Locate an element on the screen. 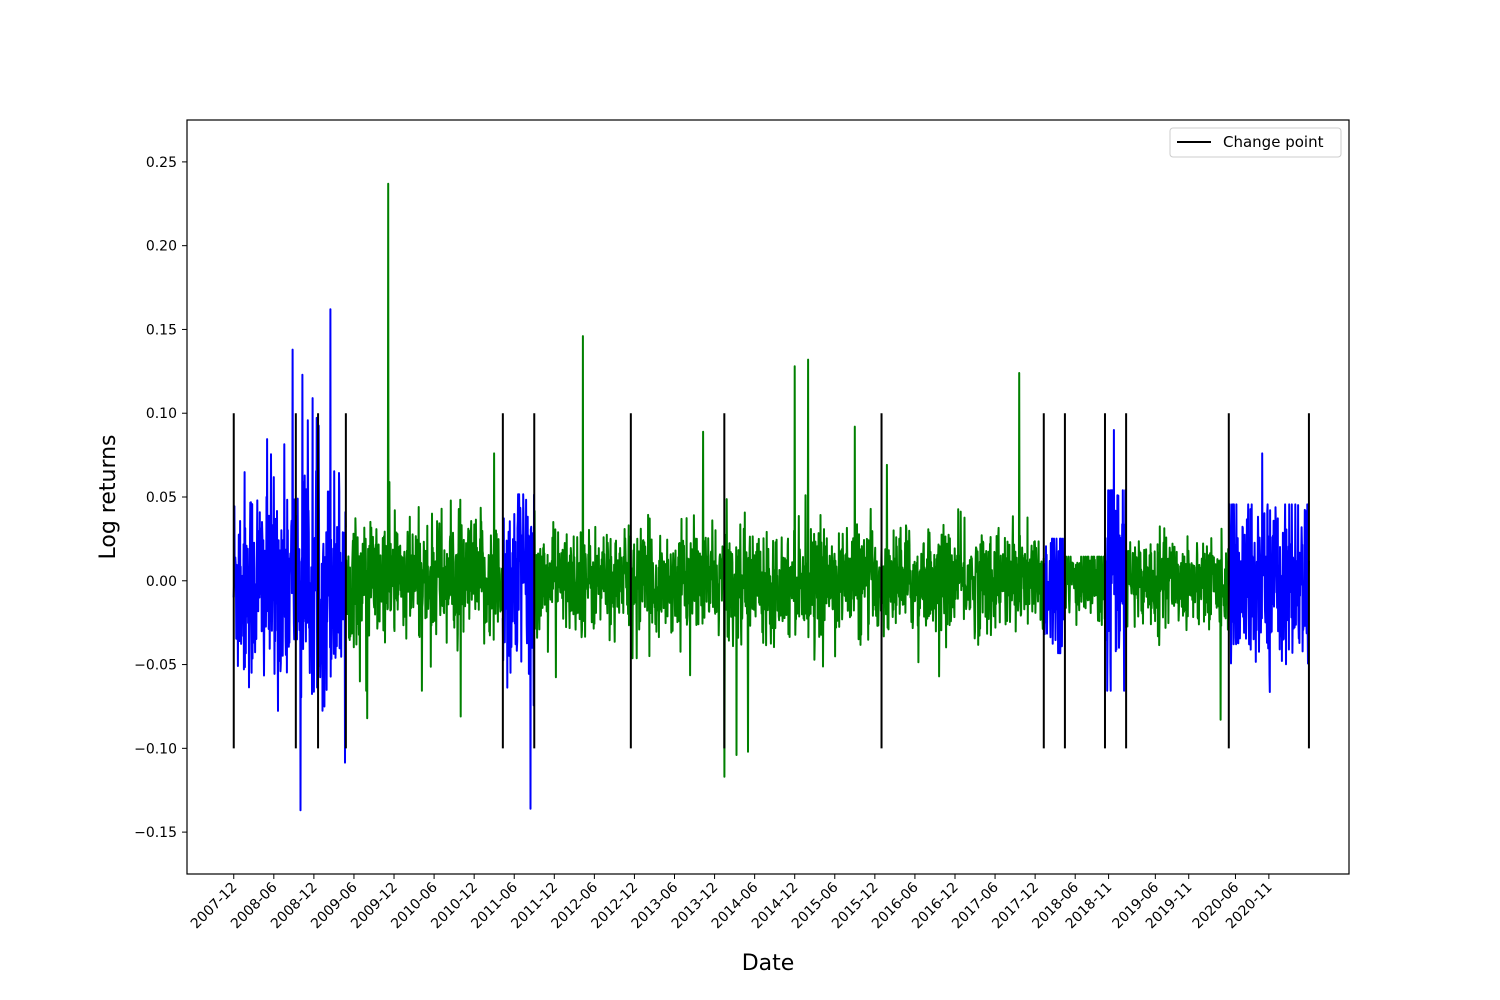  y-axis: −0.15 −0.10 −0.05 0.00 0.05 0.10 0.15 0.20 0.25 is located at coordinates (160, 498).